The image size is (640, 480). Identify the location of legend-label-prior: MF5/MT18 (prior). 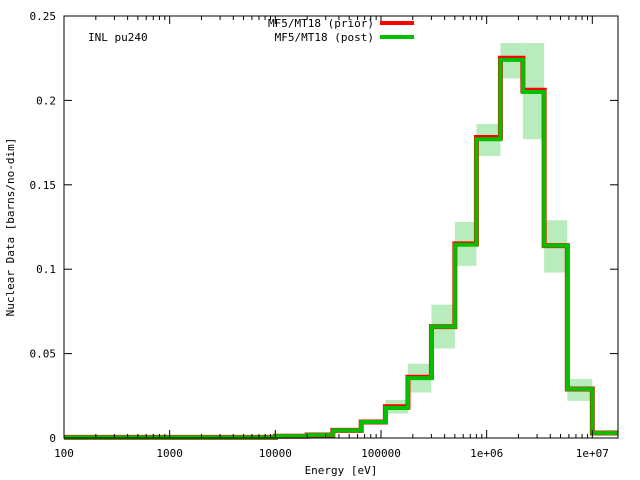
(321, 23).